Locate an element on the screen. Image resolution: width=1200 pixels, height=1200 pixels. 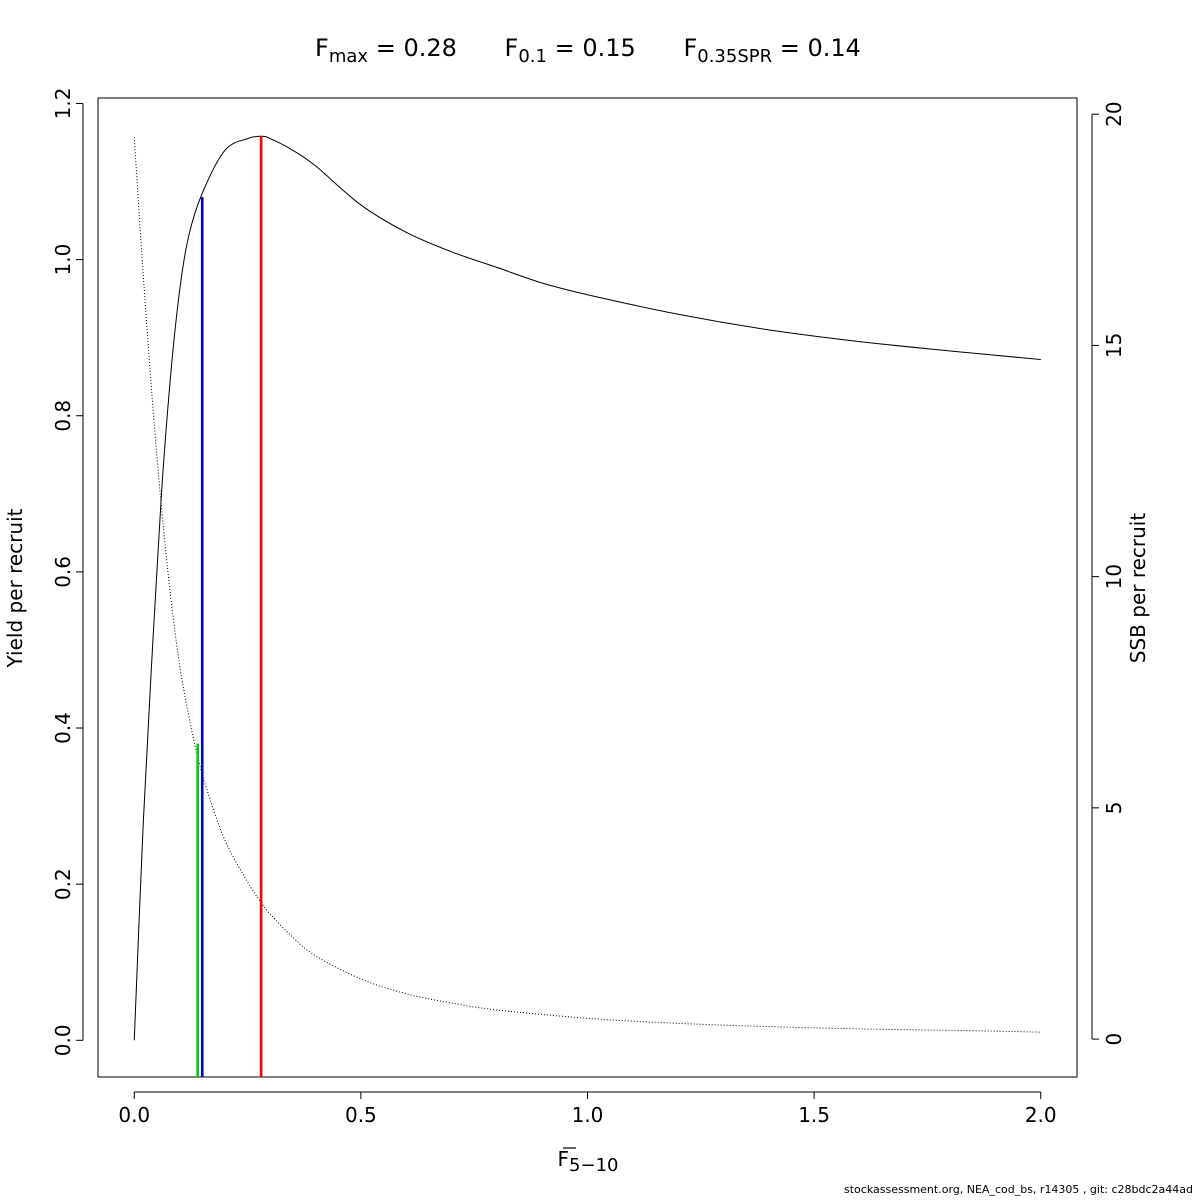
y-left-tick-label: 1.0 is located at coordinates (63, 260).